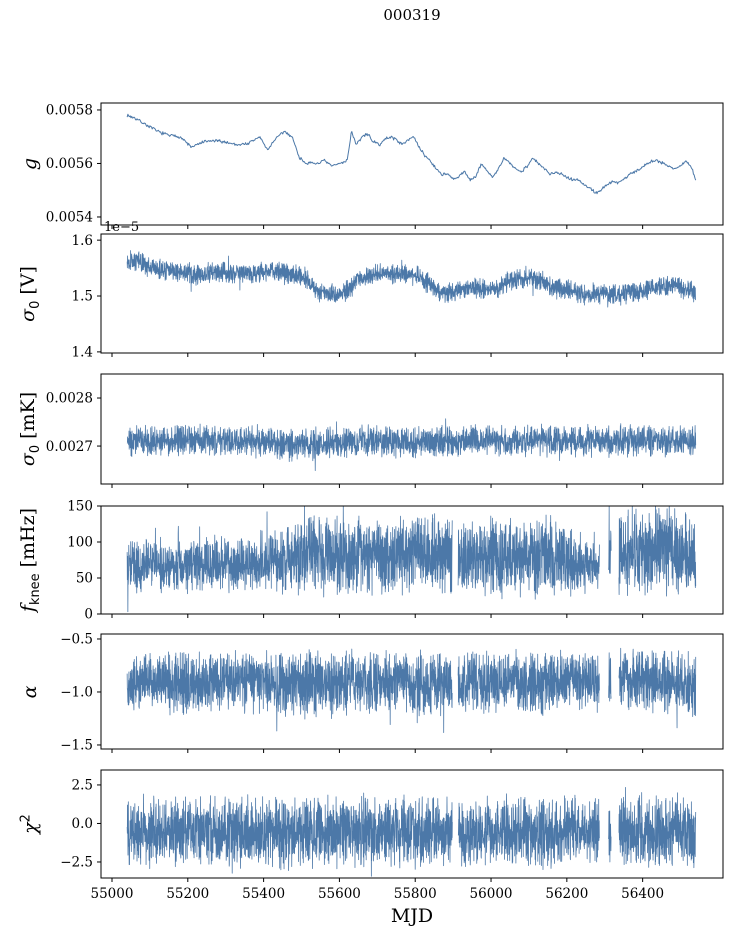 This screenshot has width=732, height=944. I want to click on series-alpha, so click(411, 690).